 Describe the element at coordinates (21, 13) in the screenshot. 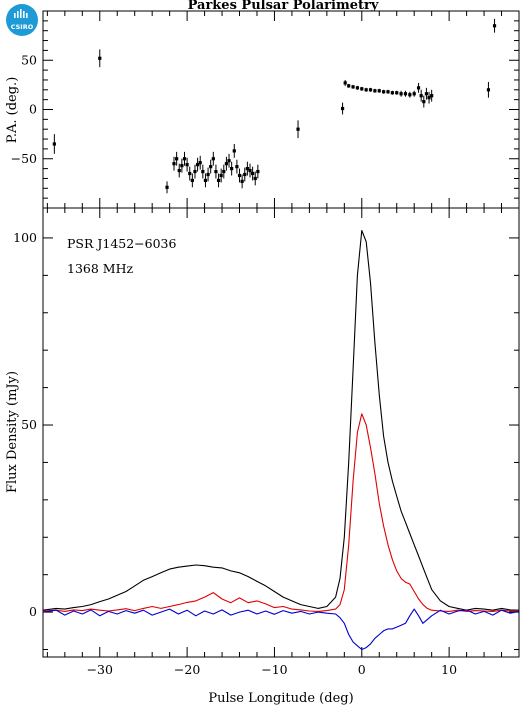

I see `csiro-logo-icon` at that location.